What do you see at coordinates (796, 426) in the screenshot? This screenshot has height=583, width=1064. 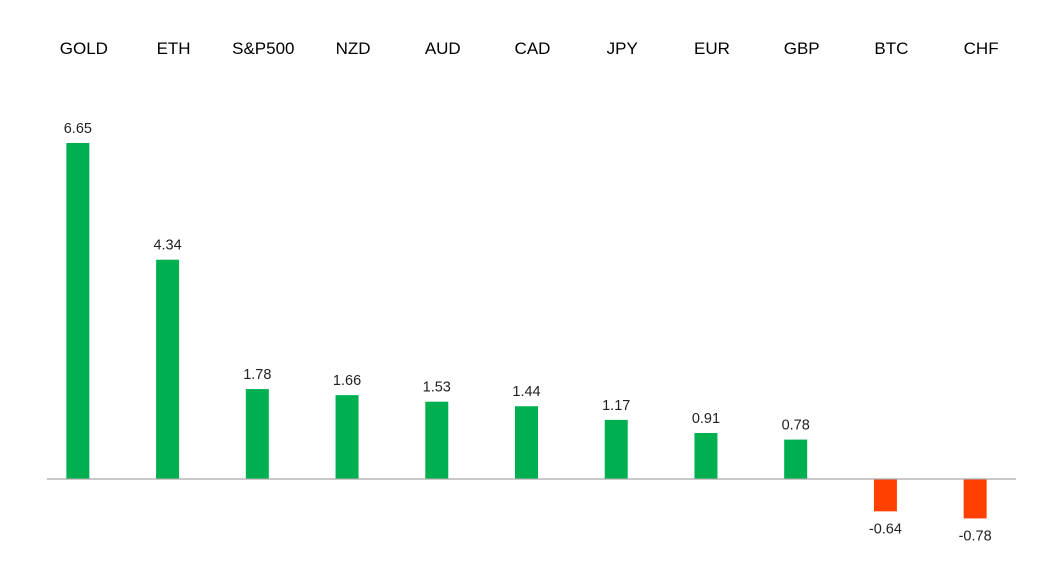 I see `value-label-gbp: 0.78` at bounding box center [796, 426].